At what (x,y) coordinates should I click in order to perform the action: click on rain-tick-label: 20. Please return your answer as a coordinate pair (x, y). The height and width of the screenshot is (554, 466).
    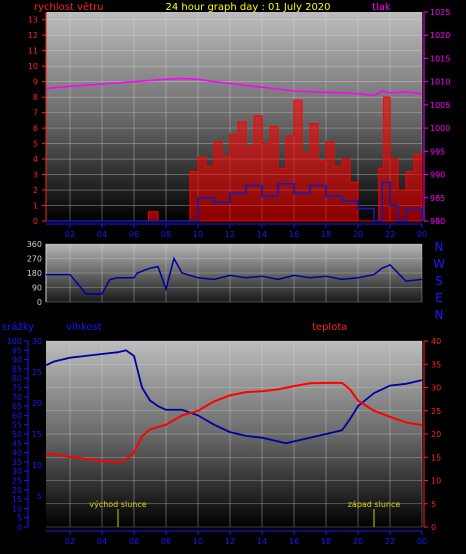
    Looking at the image, I should click on (17, 490).